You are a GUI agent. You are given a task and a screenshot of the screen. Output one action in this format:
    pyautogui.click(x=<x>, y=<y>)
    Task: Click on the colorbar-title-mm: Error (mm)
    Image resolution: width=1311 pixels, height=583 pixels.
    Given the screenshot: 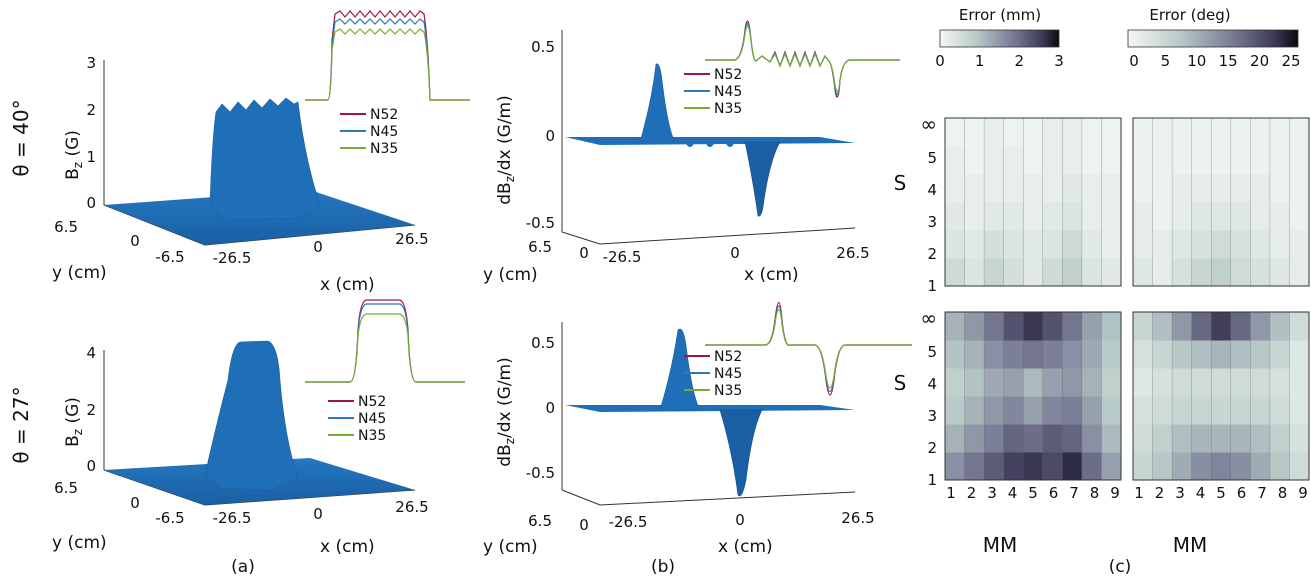 What is the action you would take?
    pyautogui.click(x=1000, y=15)
    